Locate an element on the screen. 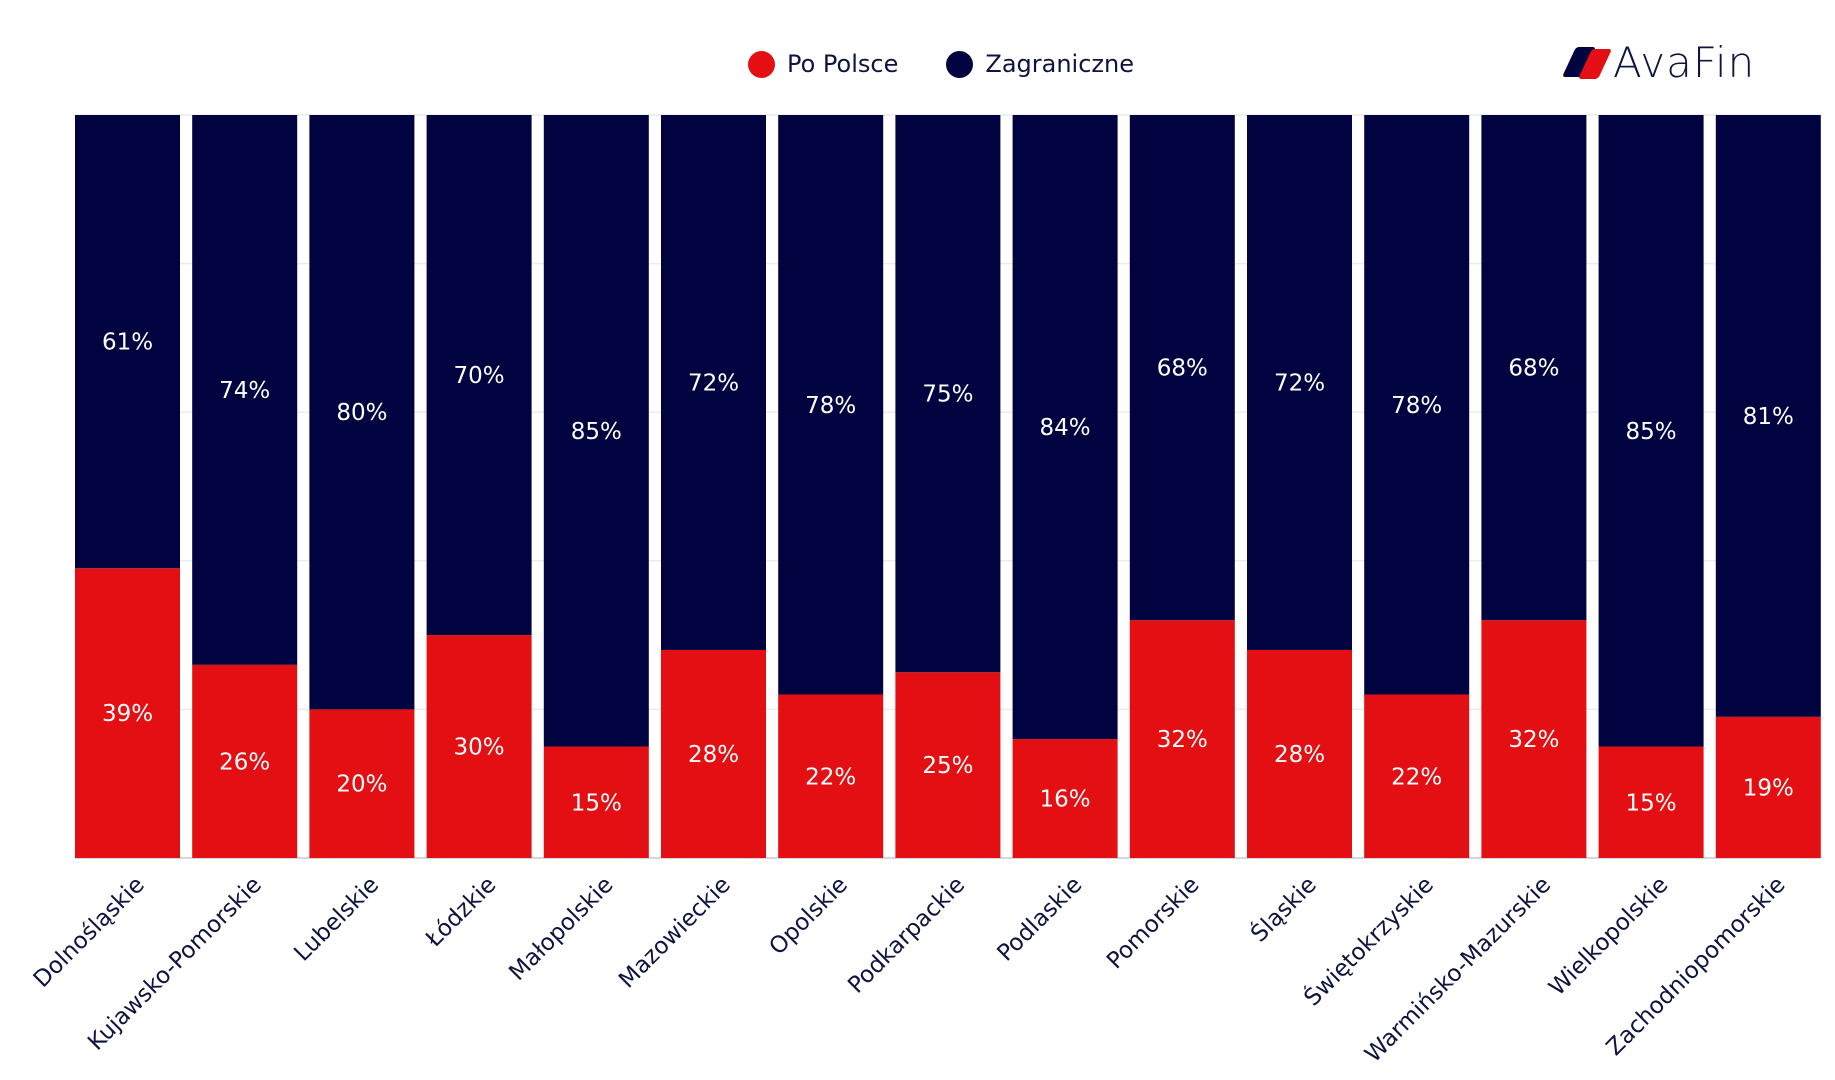 The width and height of the screenshot is (1835, 1080). x-tick-label: Warmińsko-Mazurskie is located at coordinates (1458, 970).